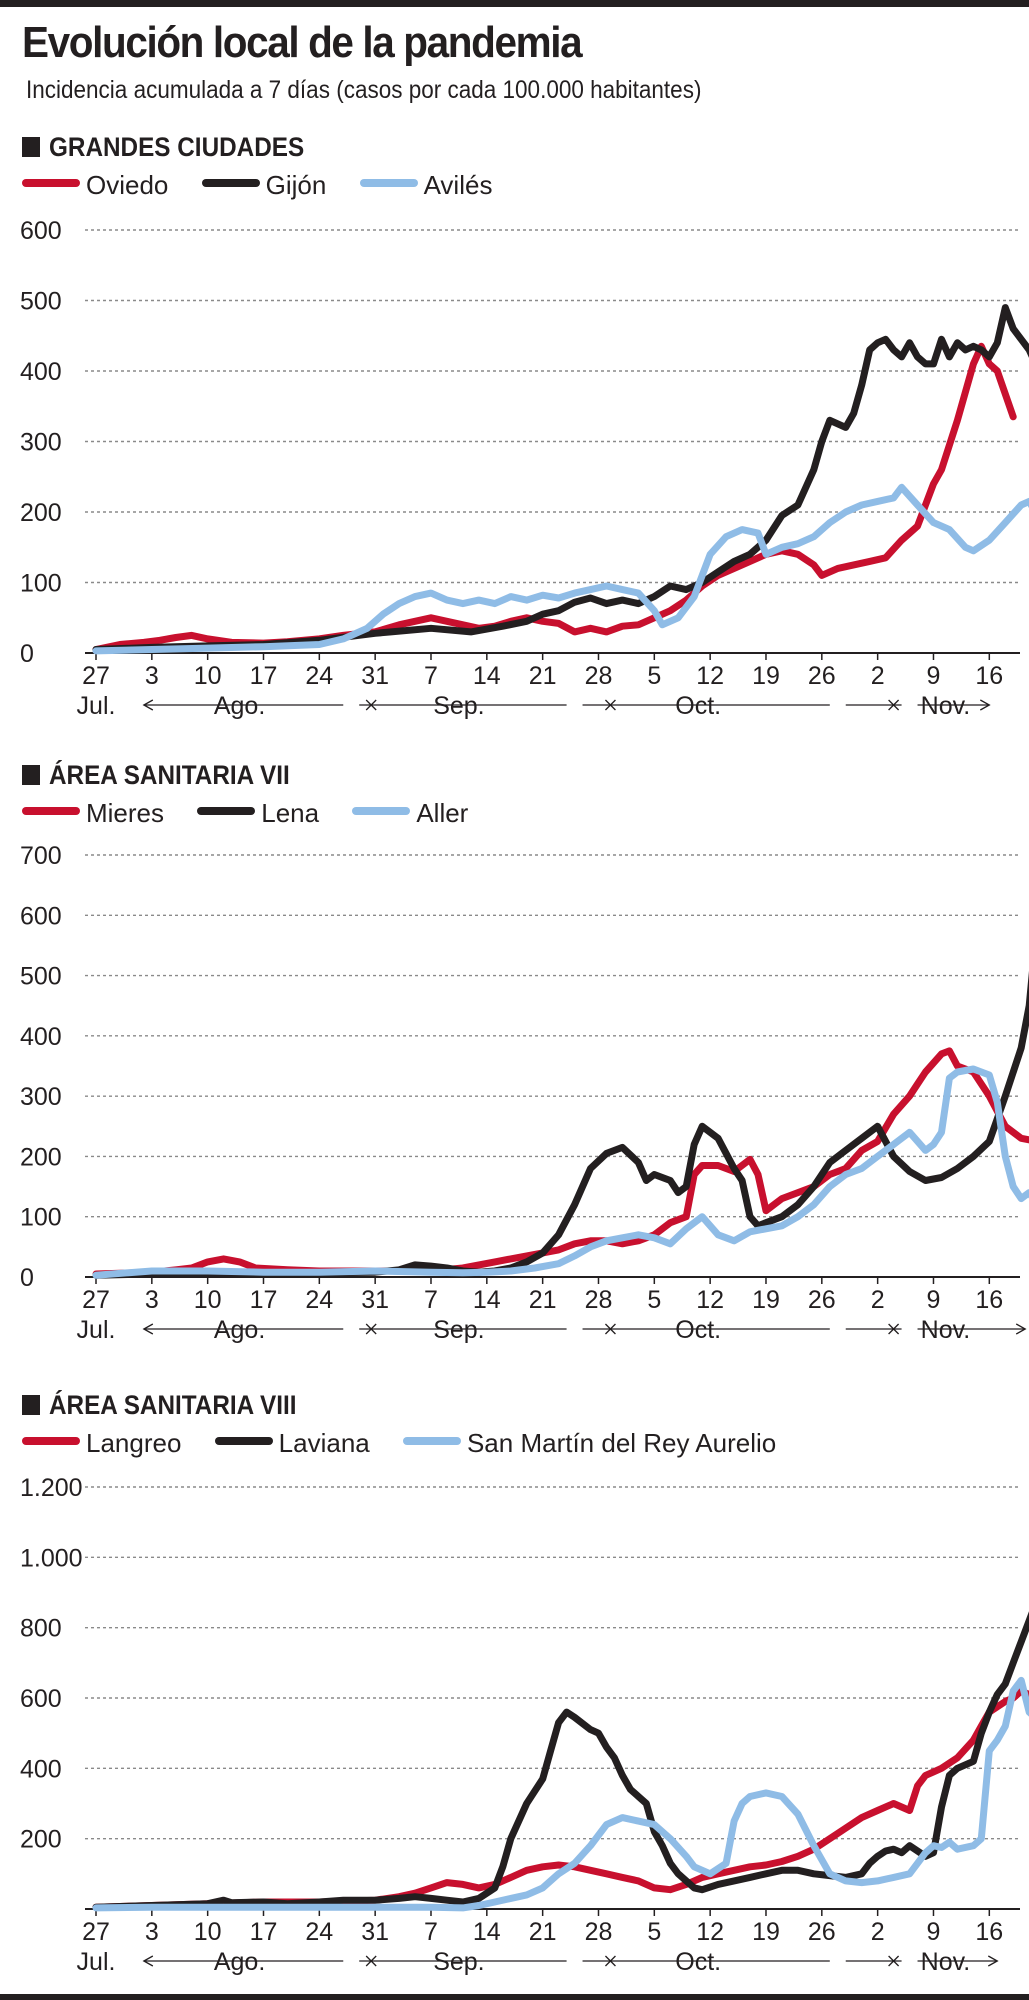 This screenshot has height=2000, width=1029. I want to click on legend-grandes-ciudades: Oviedo Gijón Avilés, so click(270, 186).